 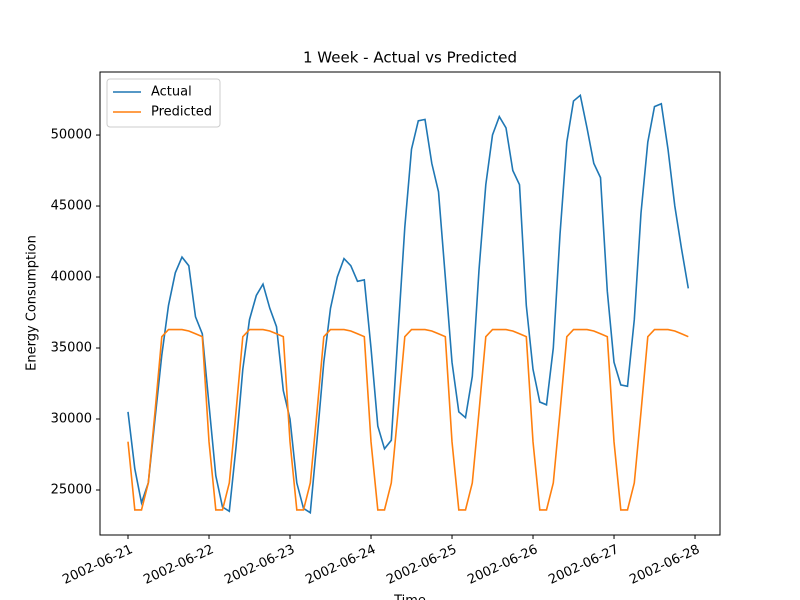 What do you see at coordinates (32, 303) in the screenshot?
I see `y-axis-label: Energy Consumption` at bounding box center [32, 303].